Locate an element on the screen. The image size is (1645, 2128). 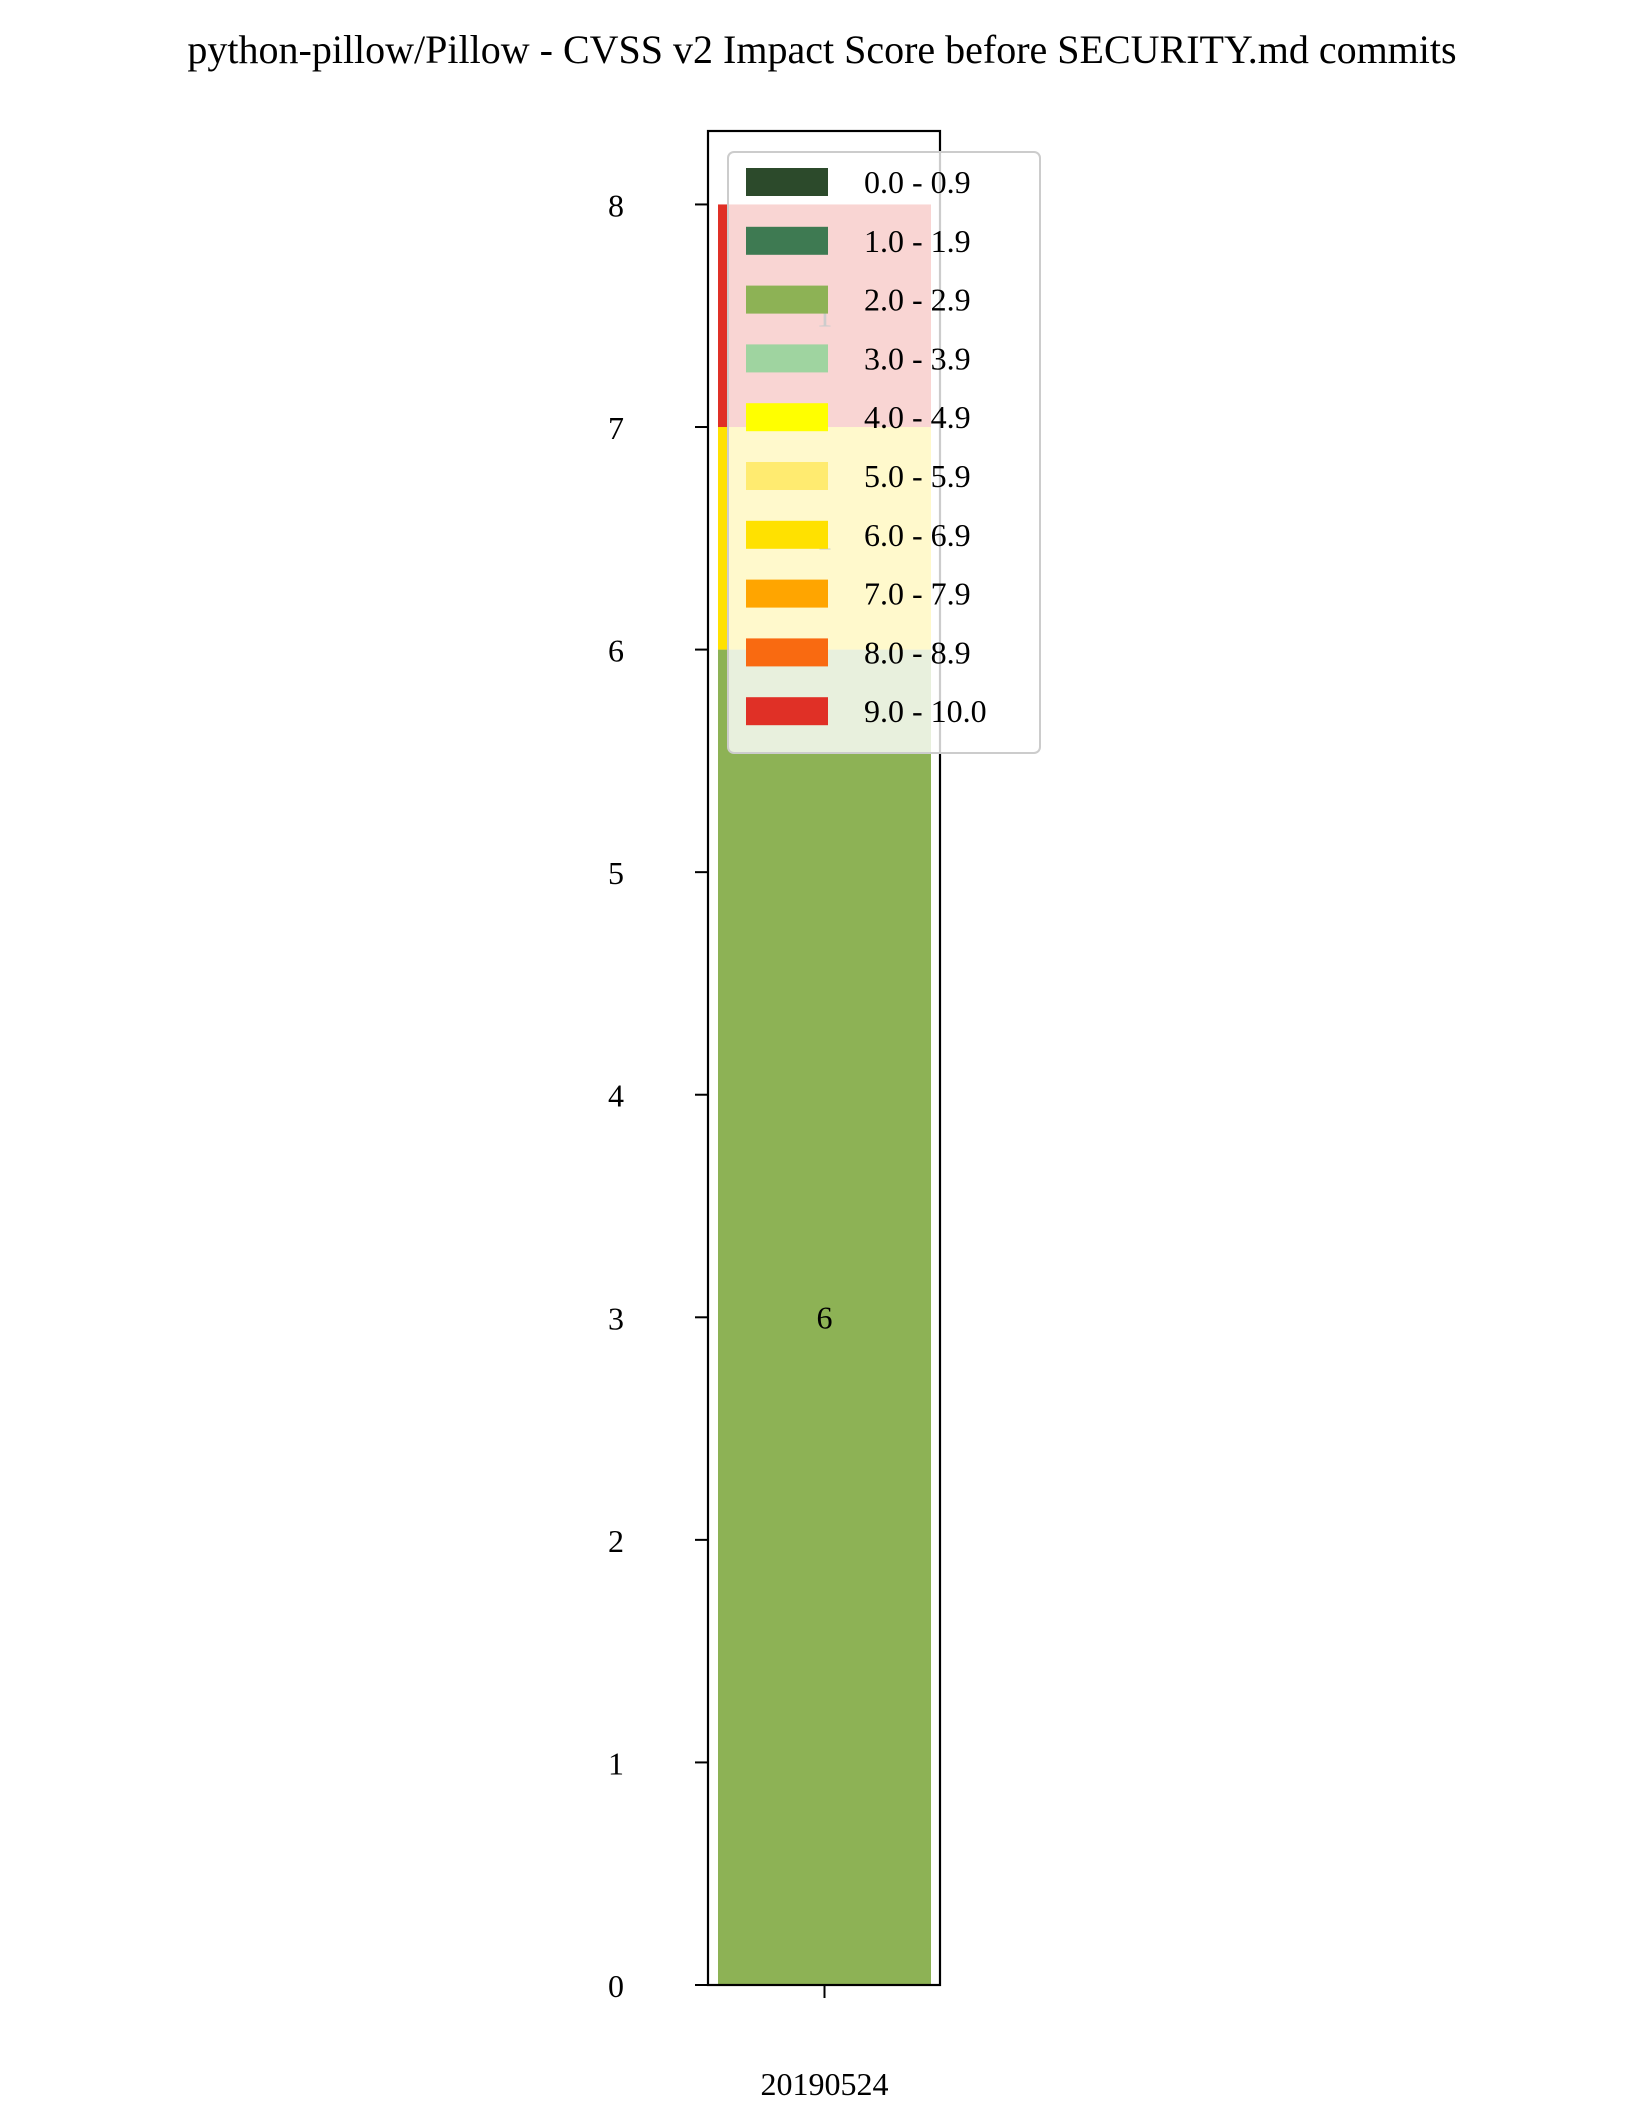
x-axis: 20190524 is located at coordinates (825, 2043).